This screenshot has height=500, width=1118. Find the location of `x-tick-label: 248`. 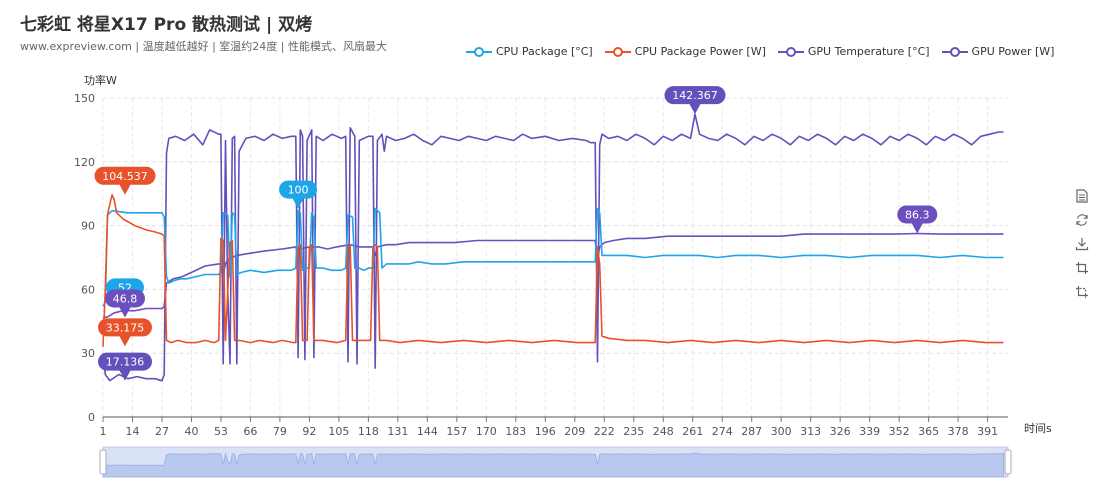

x-tick-label: 248 is located at coordinates (663, 431).